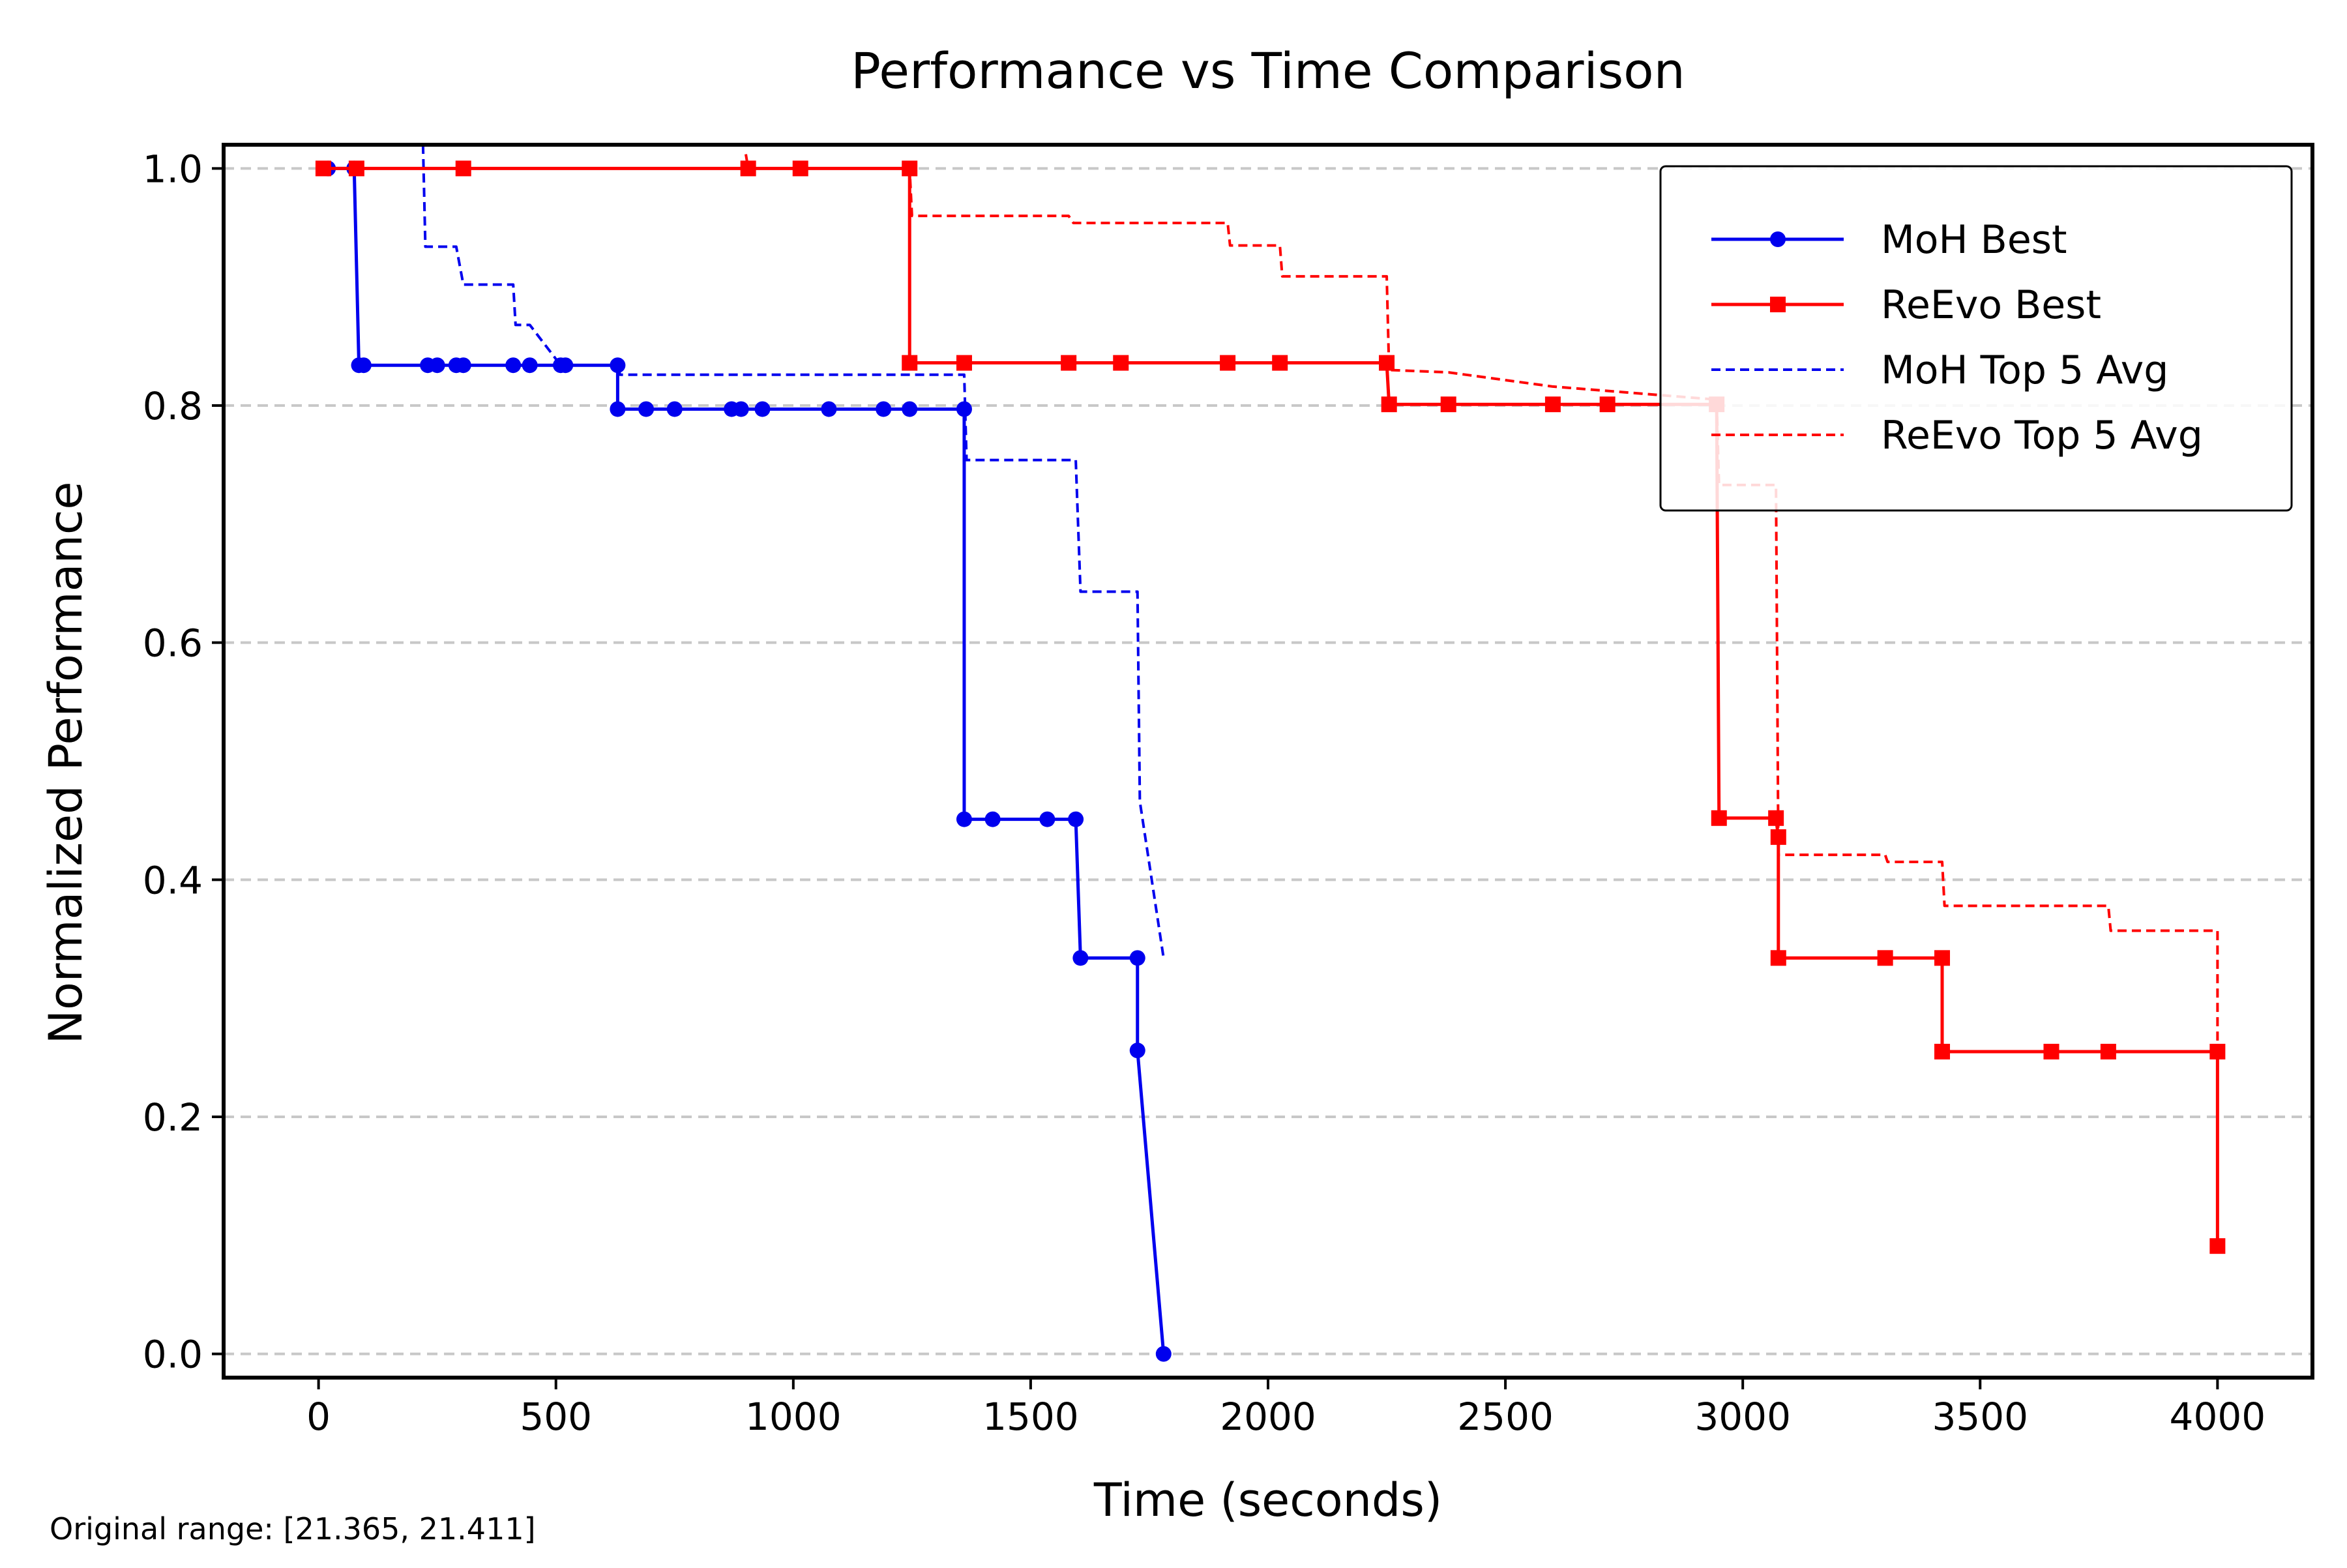 The height and width of the screenshot is (1568, 2347). I want to click on y-tick-label: 0.4, so click(173, 880).